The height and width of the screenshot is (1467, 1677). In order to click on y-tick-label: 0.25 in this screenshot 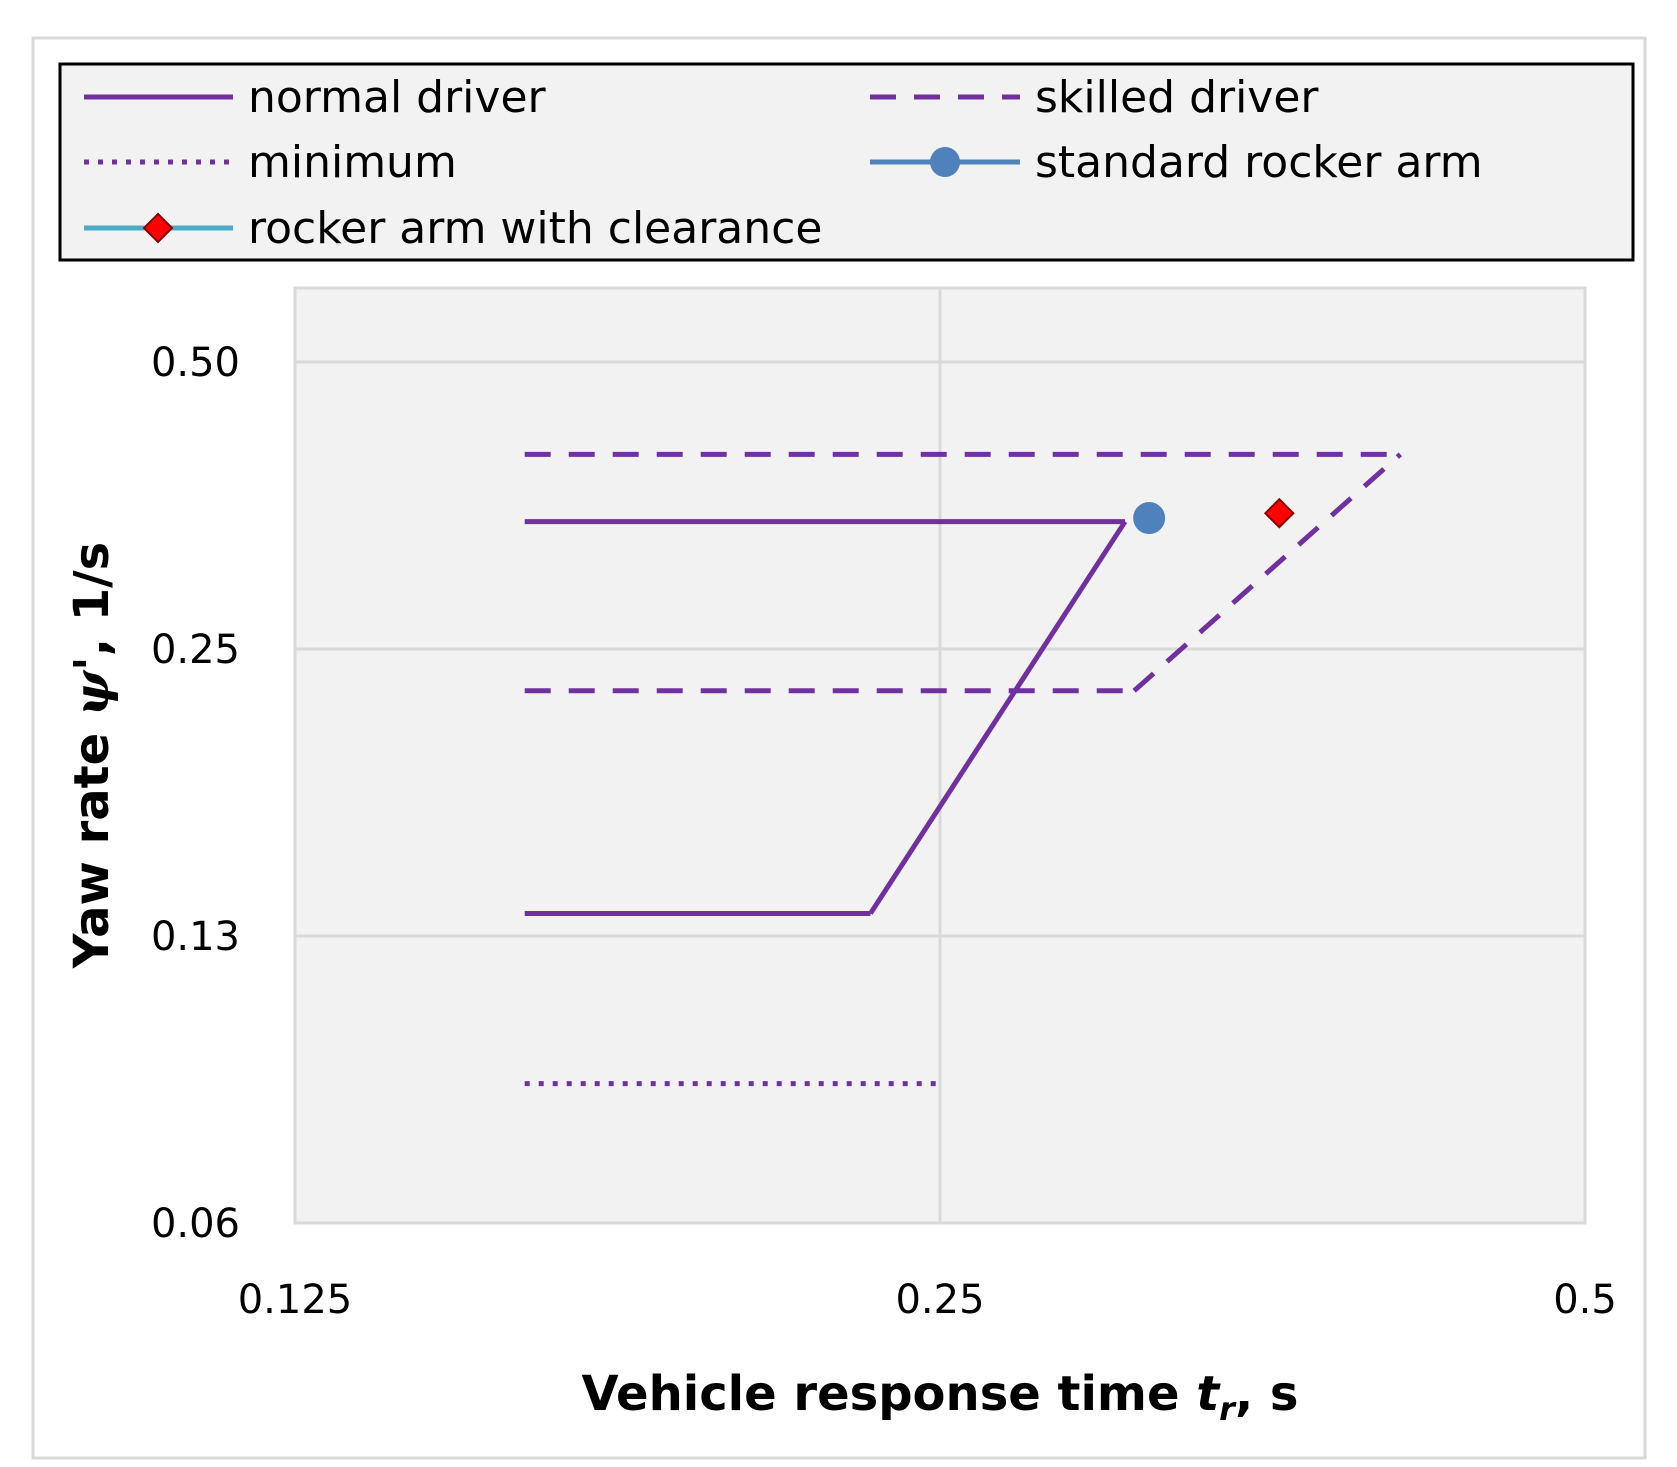, I will do `click(195, 650)`.